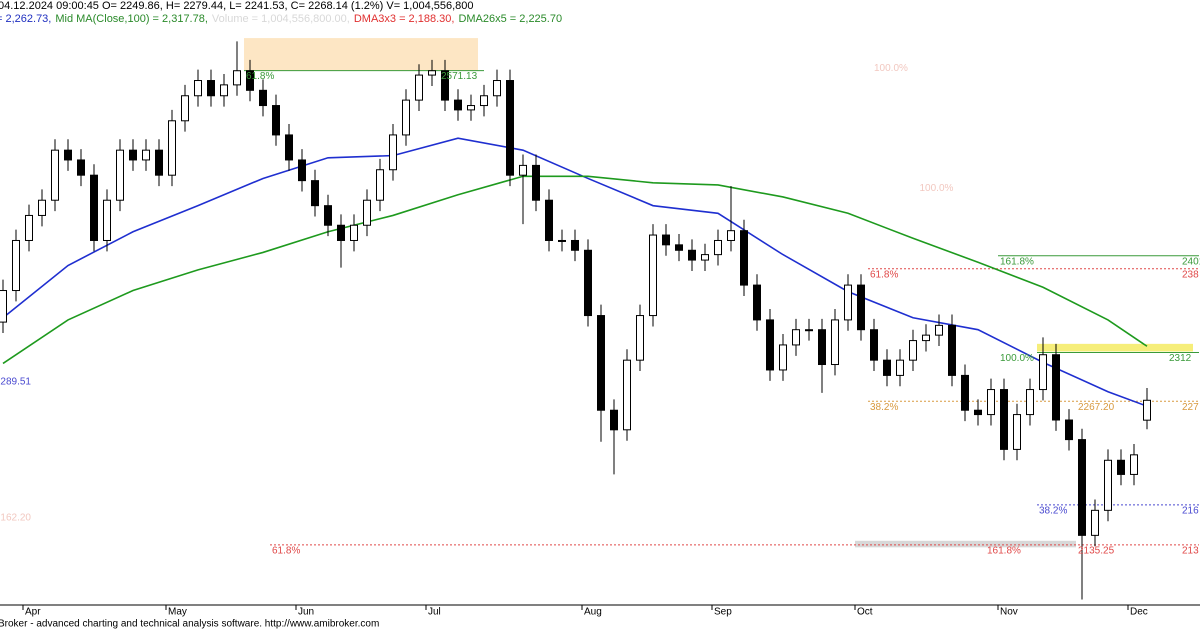 The height and width of the screenshot is (630, 1200). What do you see at coordinates (15, 518) in the screenshot?
I see `note: 162.20` at bounding box center [15, 518].